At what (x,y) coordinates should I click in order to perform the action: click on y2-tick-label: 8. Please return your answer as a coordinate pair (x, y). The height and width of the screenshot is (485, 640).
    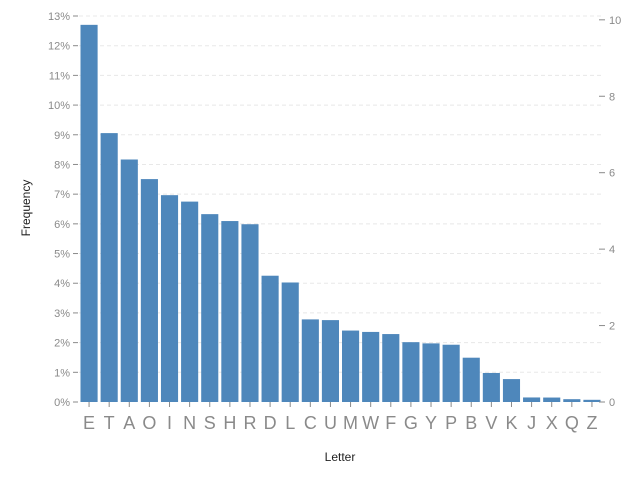
    Looking at the image, I should click on (612, 97).